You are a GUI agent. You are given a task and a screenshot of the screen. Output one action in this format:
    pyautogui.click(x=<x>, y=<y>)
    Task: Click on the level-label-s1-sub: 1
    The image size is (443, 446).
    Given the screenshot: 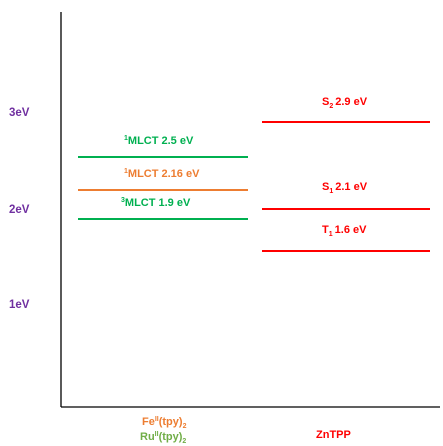 What is the action you would take?
    pyautogui.click(x=331, y=191)
    